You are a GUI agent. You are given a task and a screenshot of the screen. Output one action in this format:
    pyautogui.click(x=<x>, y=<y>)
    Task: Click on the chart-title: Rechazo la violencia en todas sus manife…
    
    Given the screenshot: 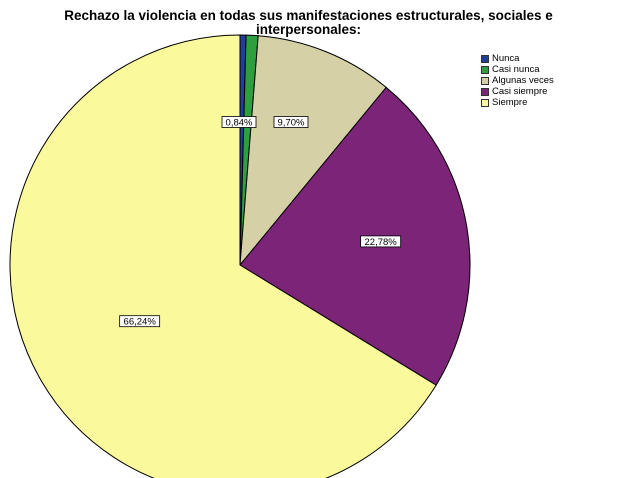 What is the action you would take?
    pyautogui.click(x=308, y=23)
    